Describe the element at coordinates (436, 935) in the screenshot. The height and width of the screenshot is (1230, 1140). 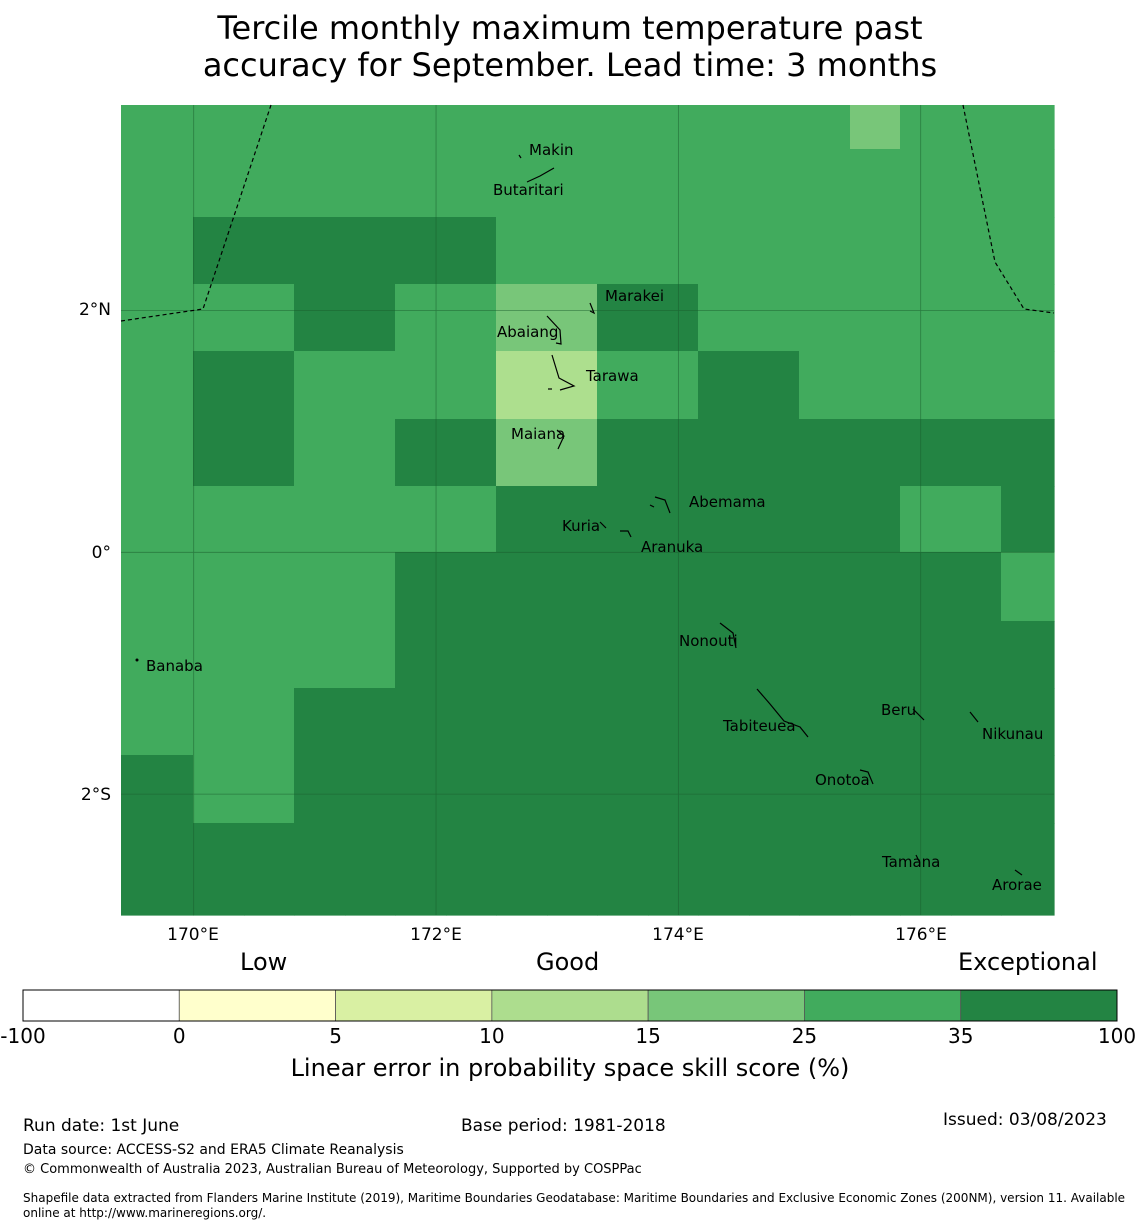
I see `longitude-tick-label: 172°E` at that location.